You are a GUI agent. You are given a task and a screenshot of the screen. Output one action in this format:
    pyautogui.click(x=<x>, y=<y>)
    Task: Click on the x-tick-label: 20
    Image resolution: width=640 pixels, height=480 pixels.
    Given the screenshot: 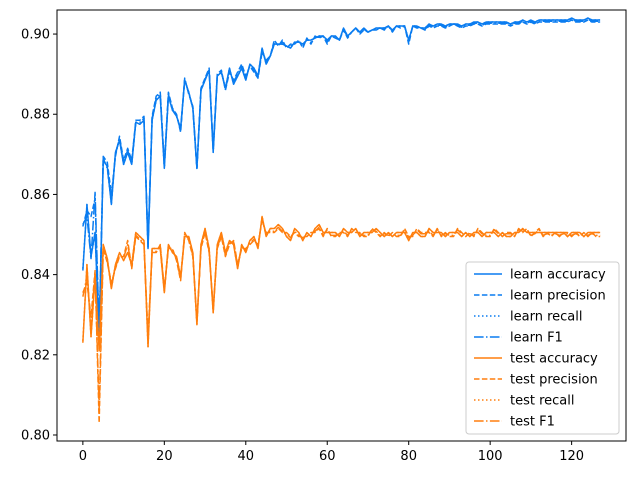 What is the action you would take?
    pyautogui.click(x=164, y=456)
    